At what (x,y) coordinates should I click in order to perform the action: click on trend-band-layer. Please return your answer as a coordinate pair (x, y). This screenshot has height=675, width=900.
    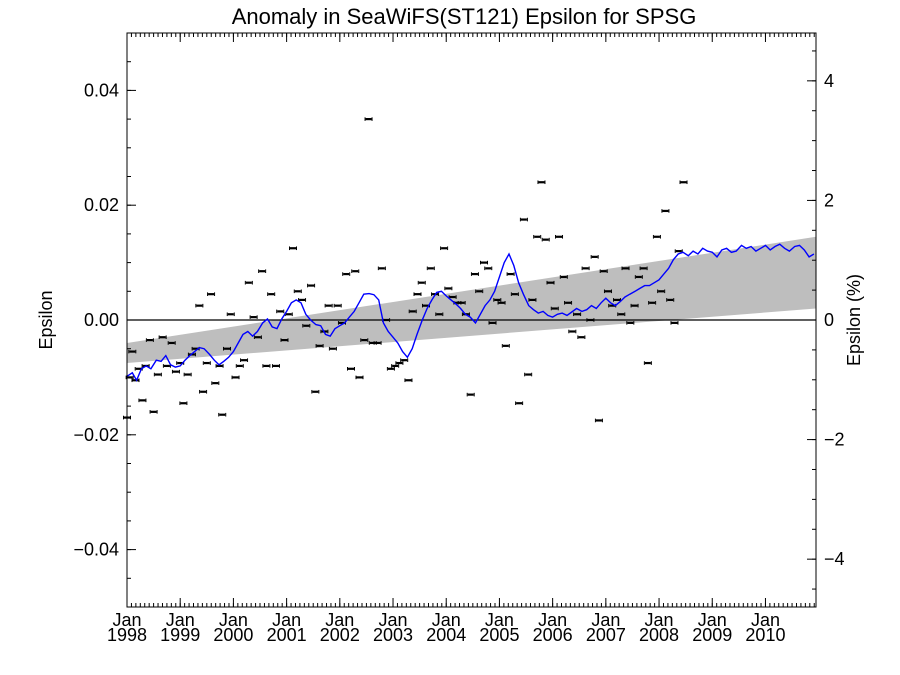
    Looking at the image, I should click on (471, 300).